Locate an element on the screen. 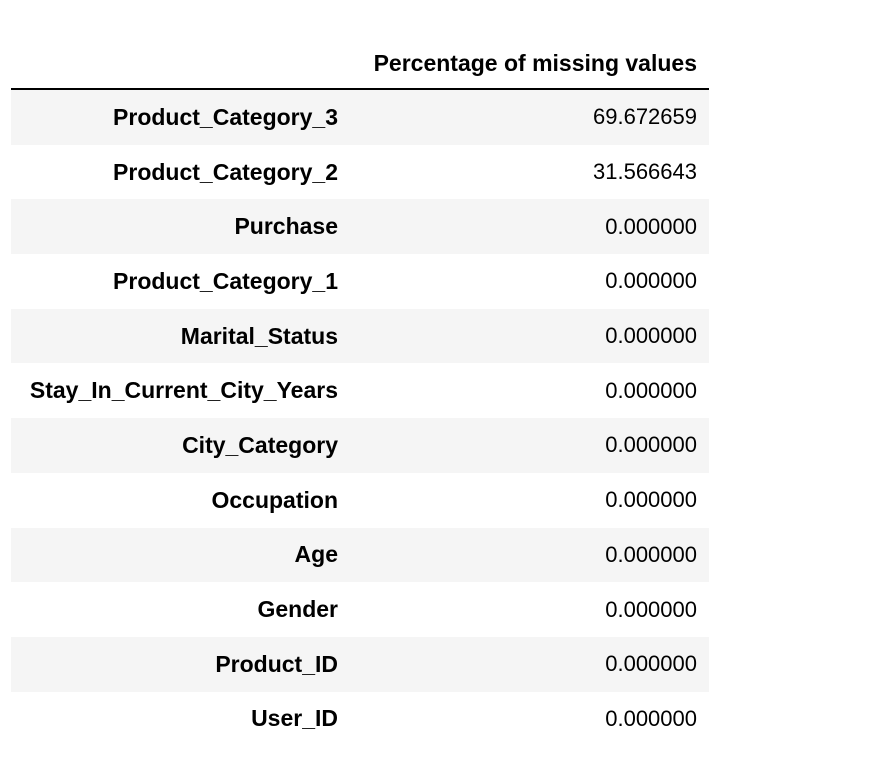  table-row: User_ID 0.000000 is located at coordinates (360, 719).